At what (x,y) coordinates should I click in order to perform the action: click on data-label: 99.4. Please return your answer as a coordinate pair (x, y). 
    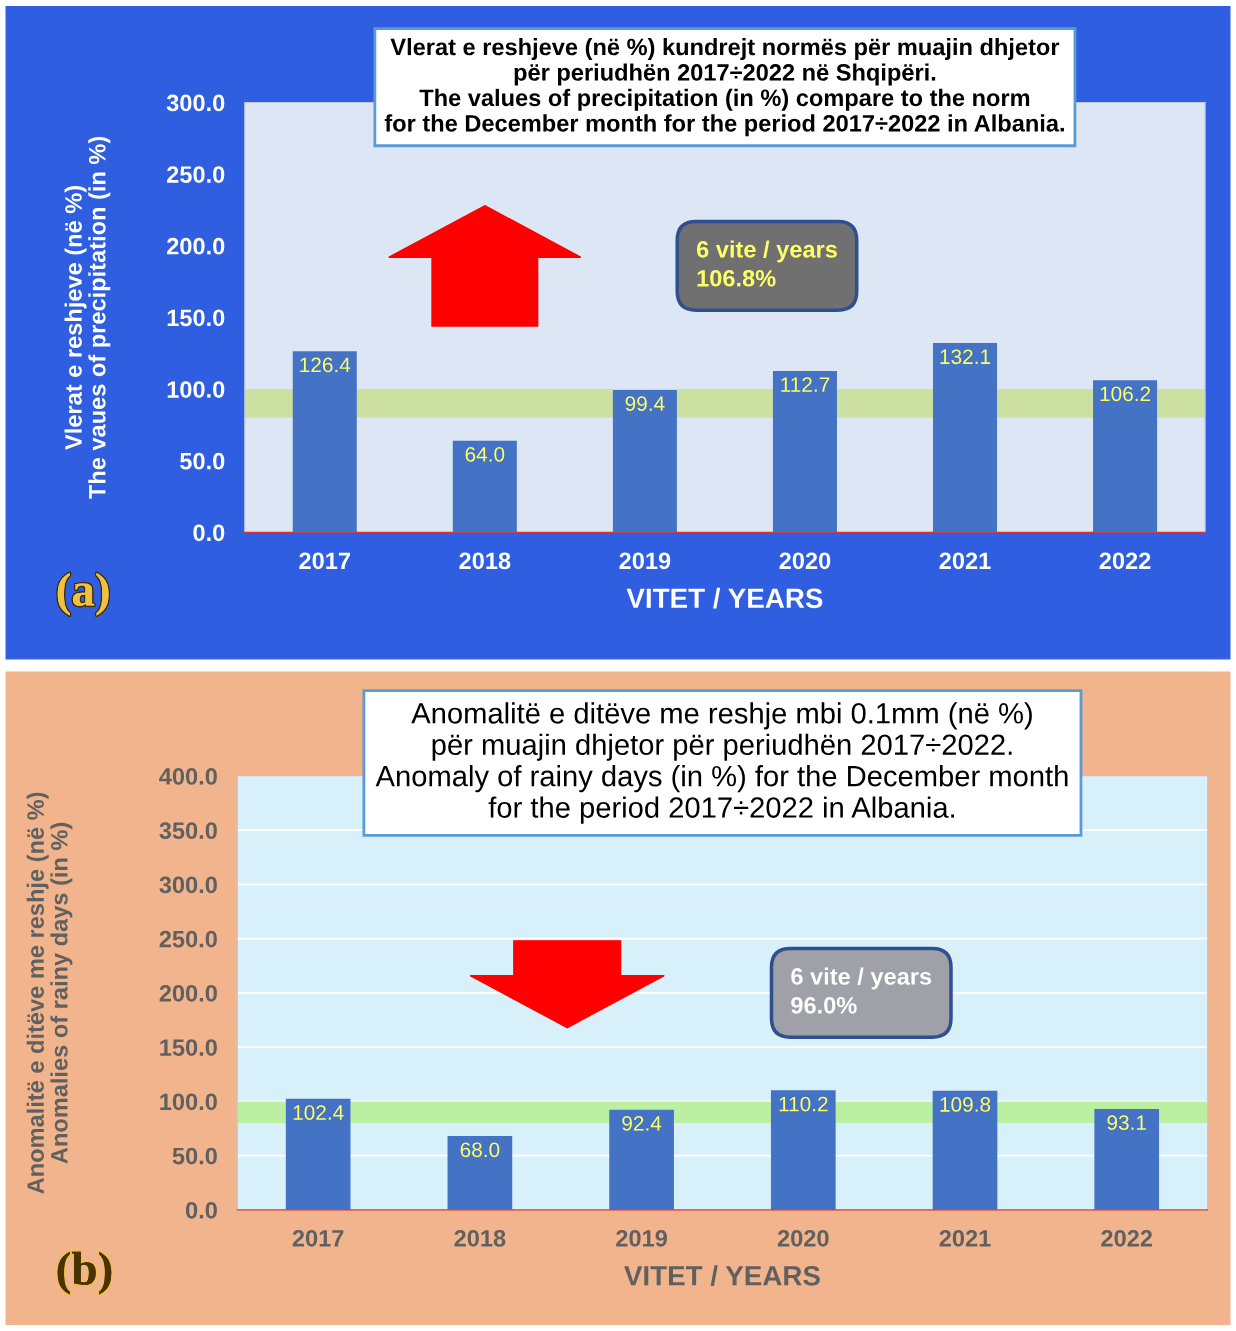
    Looking at the image, I should click on (645, 403).